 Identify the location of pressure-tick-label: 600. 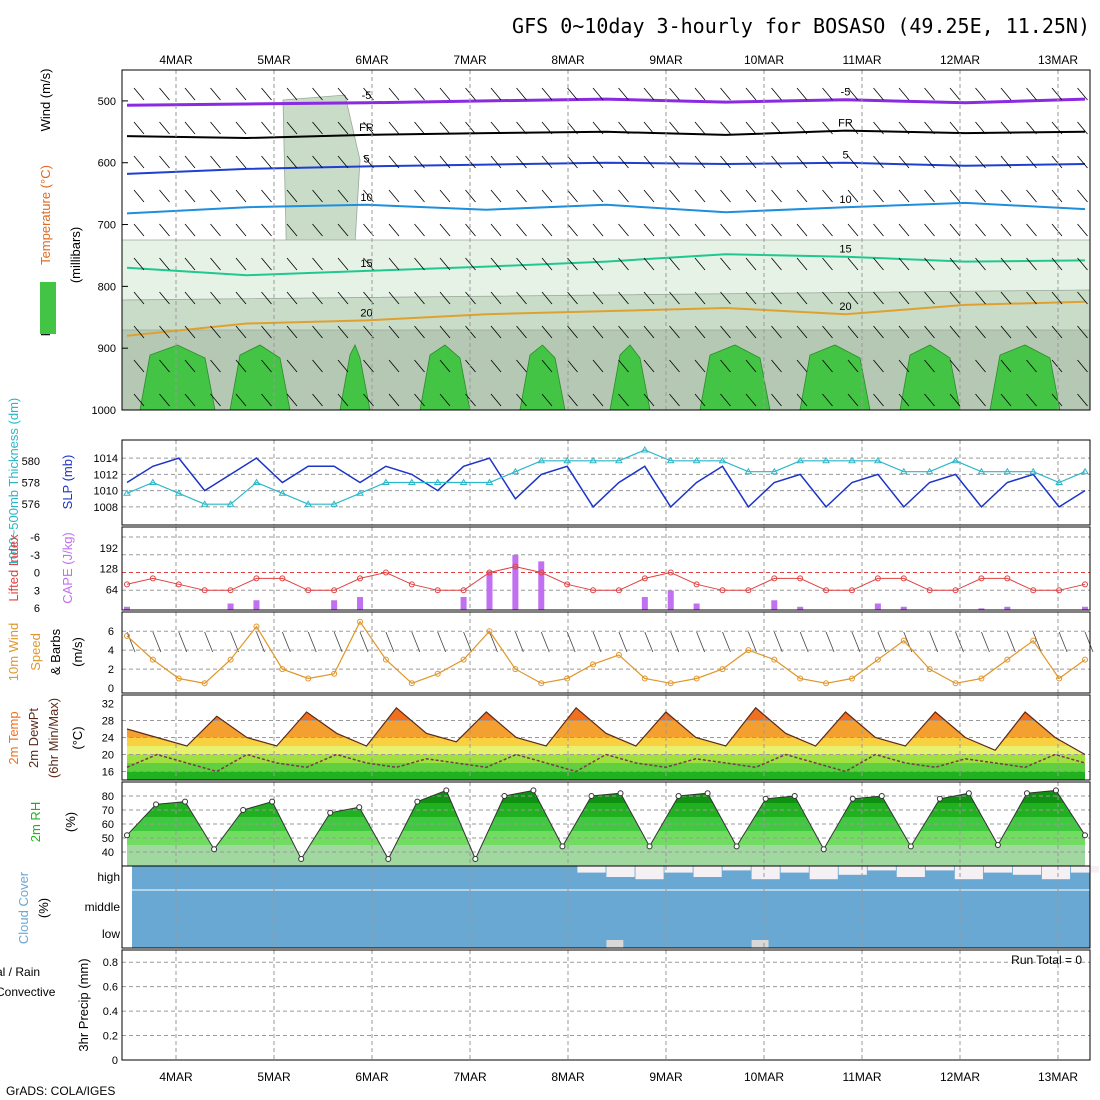
(107, 164).